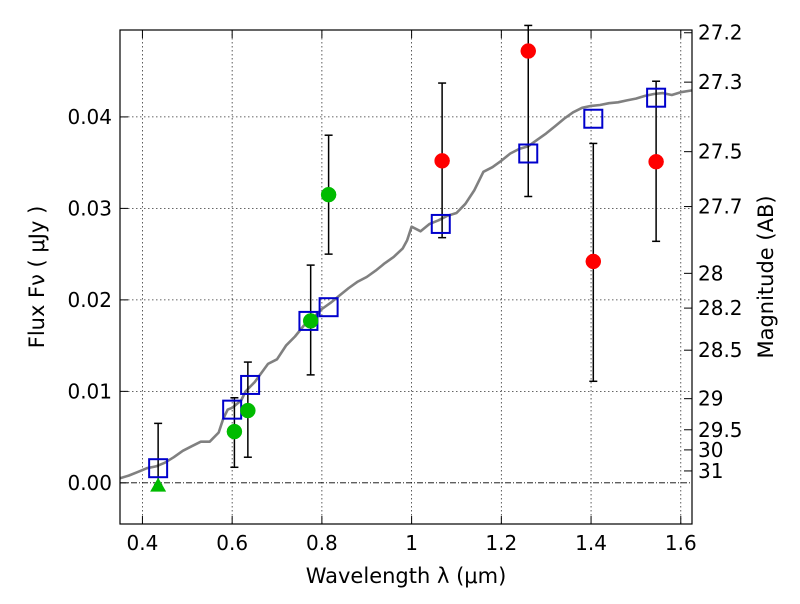 The width and height of the screenshot is (800, 604). Describe the element at coordinates (89, 117) in the screenshot. I see `y-tick-label: 0.04` at that location.